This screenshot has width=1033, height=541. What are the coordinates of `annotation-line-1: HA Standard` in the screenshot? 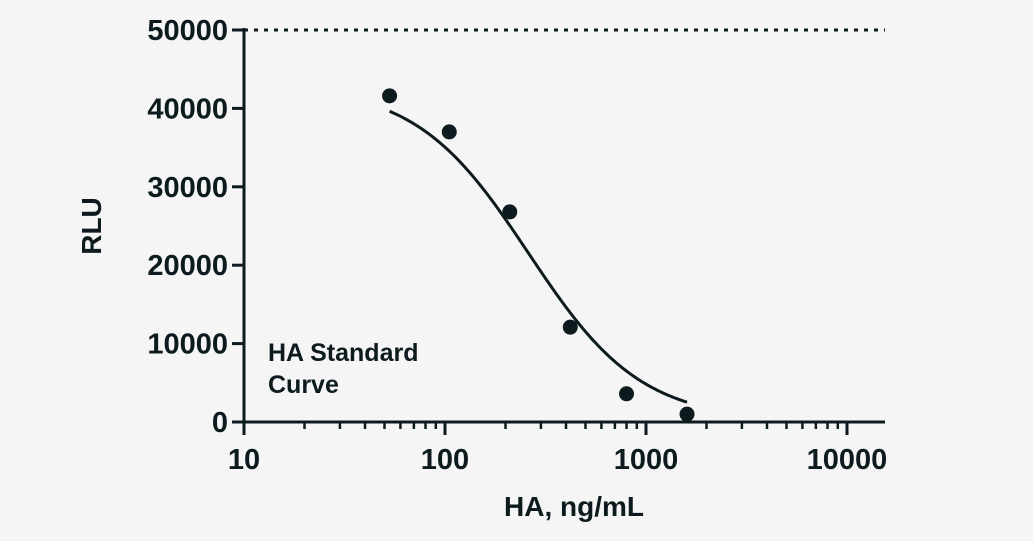 It's located at (343, 353).